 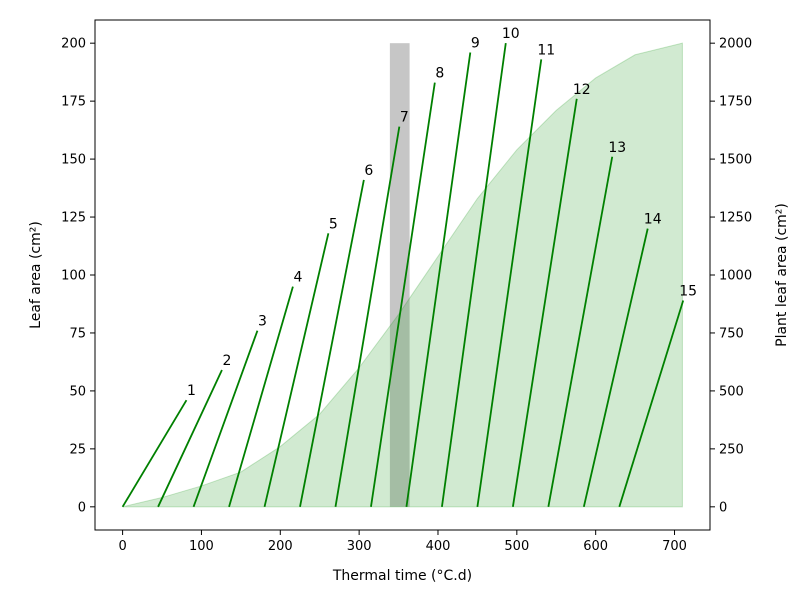 I want to click on y2-tick-label: 250, so click(x=731, y=449).